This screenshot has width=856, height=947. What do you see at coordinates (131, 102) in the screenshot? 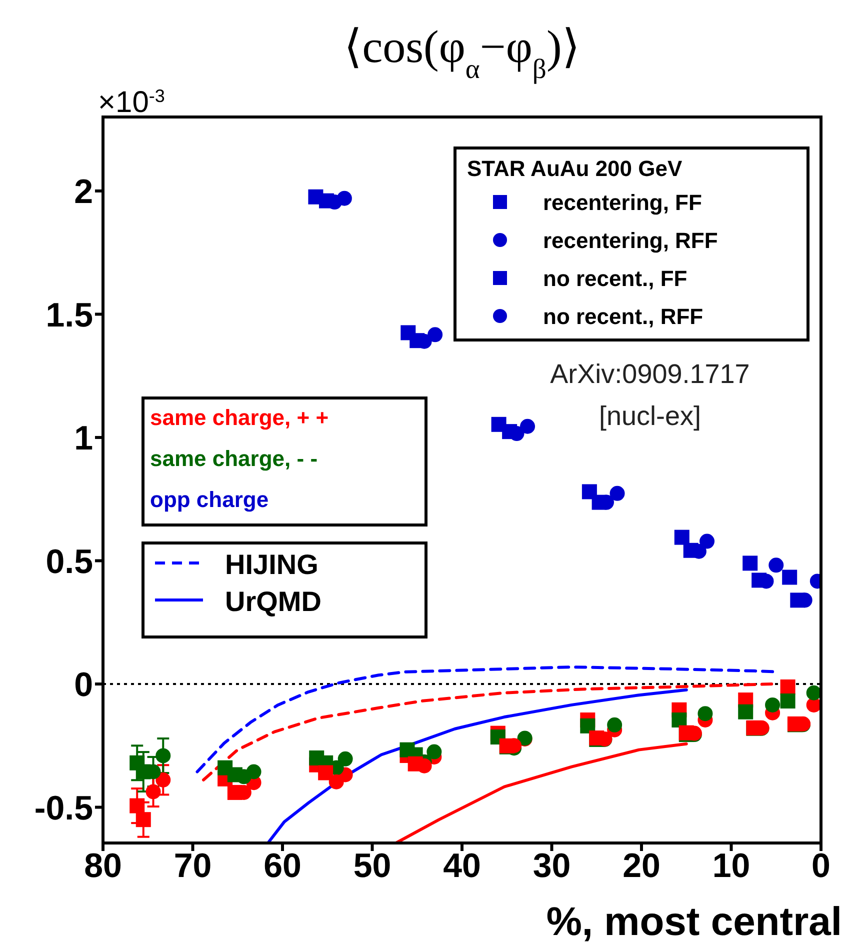
I see `y-axis-title: ×10$^{-3}$` at bounding box center [131, 102].